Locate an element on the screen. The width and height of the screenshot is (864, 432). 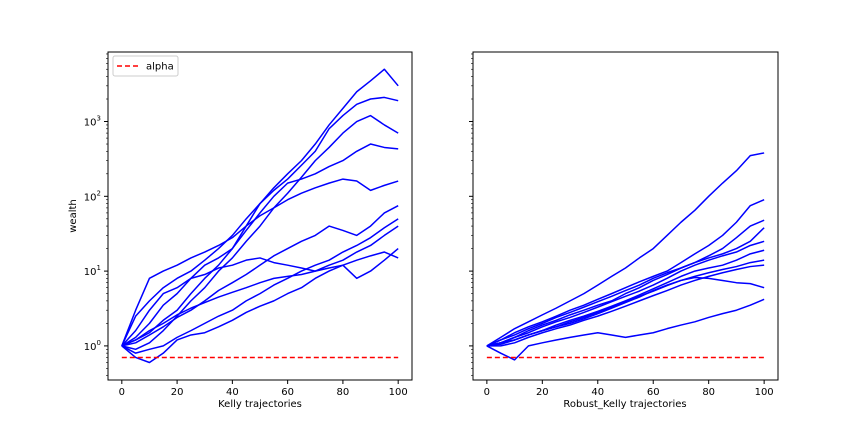
kelly-y-ticks: 10⁰ 10¹ 10² 10³ is located at coordinates (96, 214).